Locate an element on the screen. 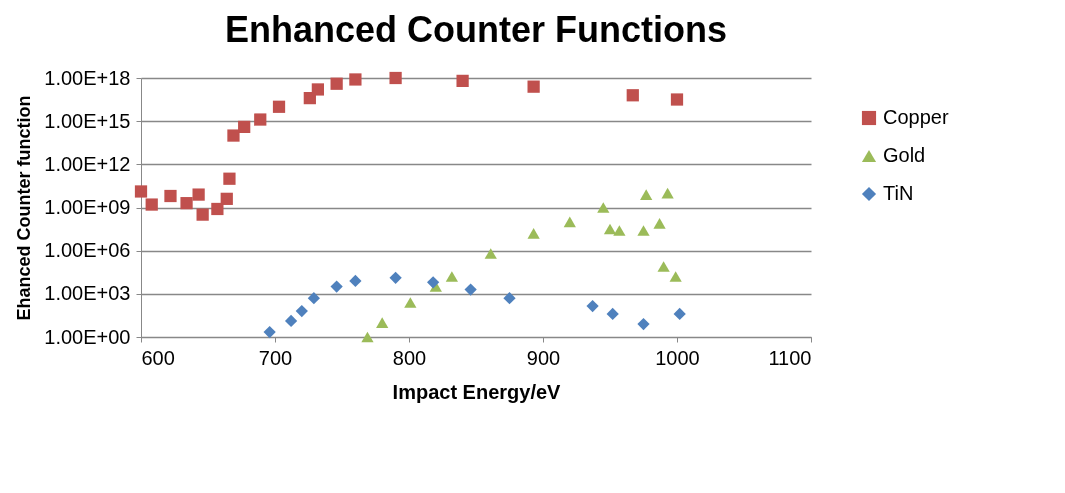 The image size is (1065, 493). x-tick-label: 800 is located at coordinates (409, 357).